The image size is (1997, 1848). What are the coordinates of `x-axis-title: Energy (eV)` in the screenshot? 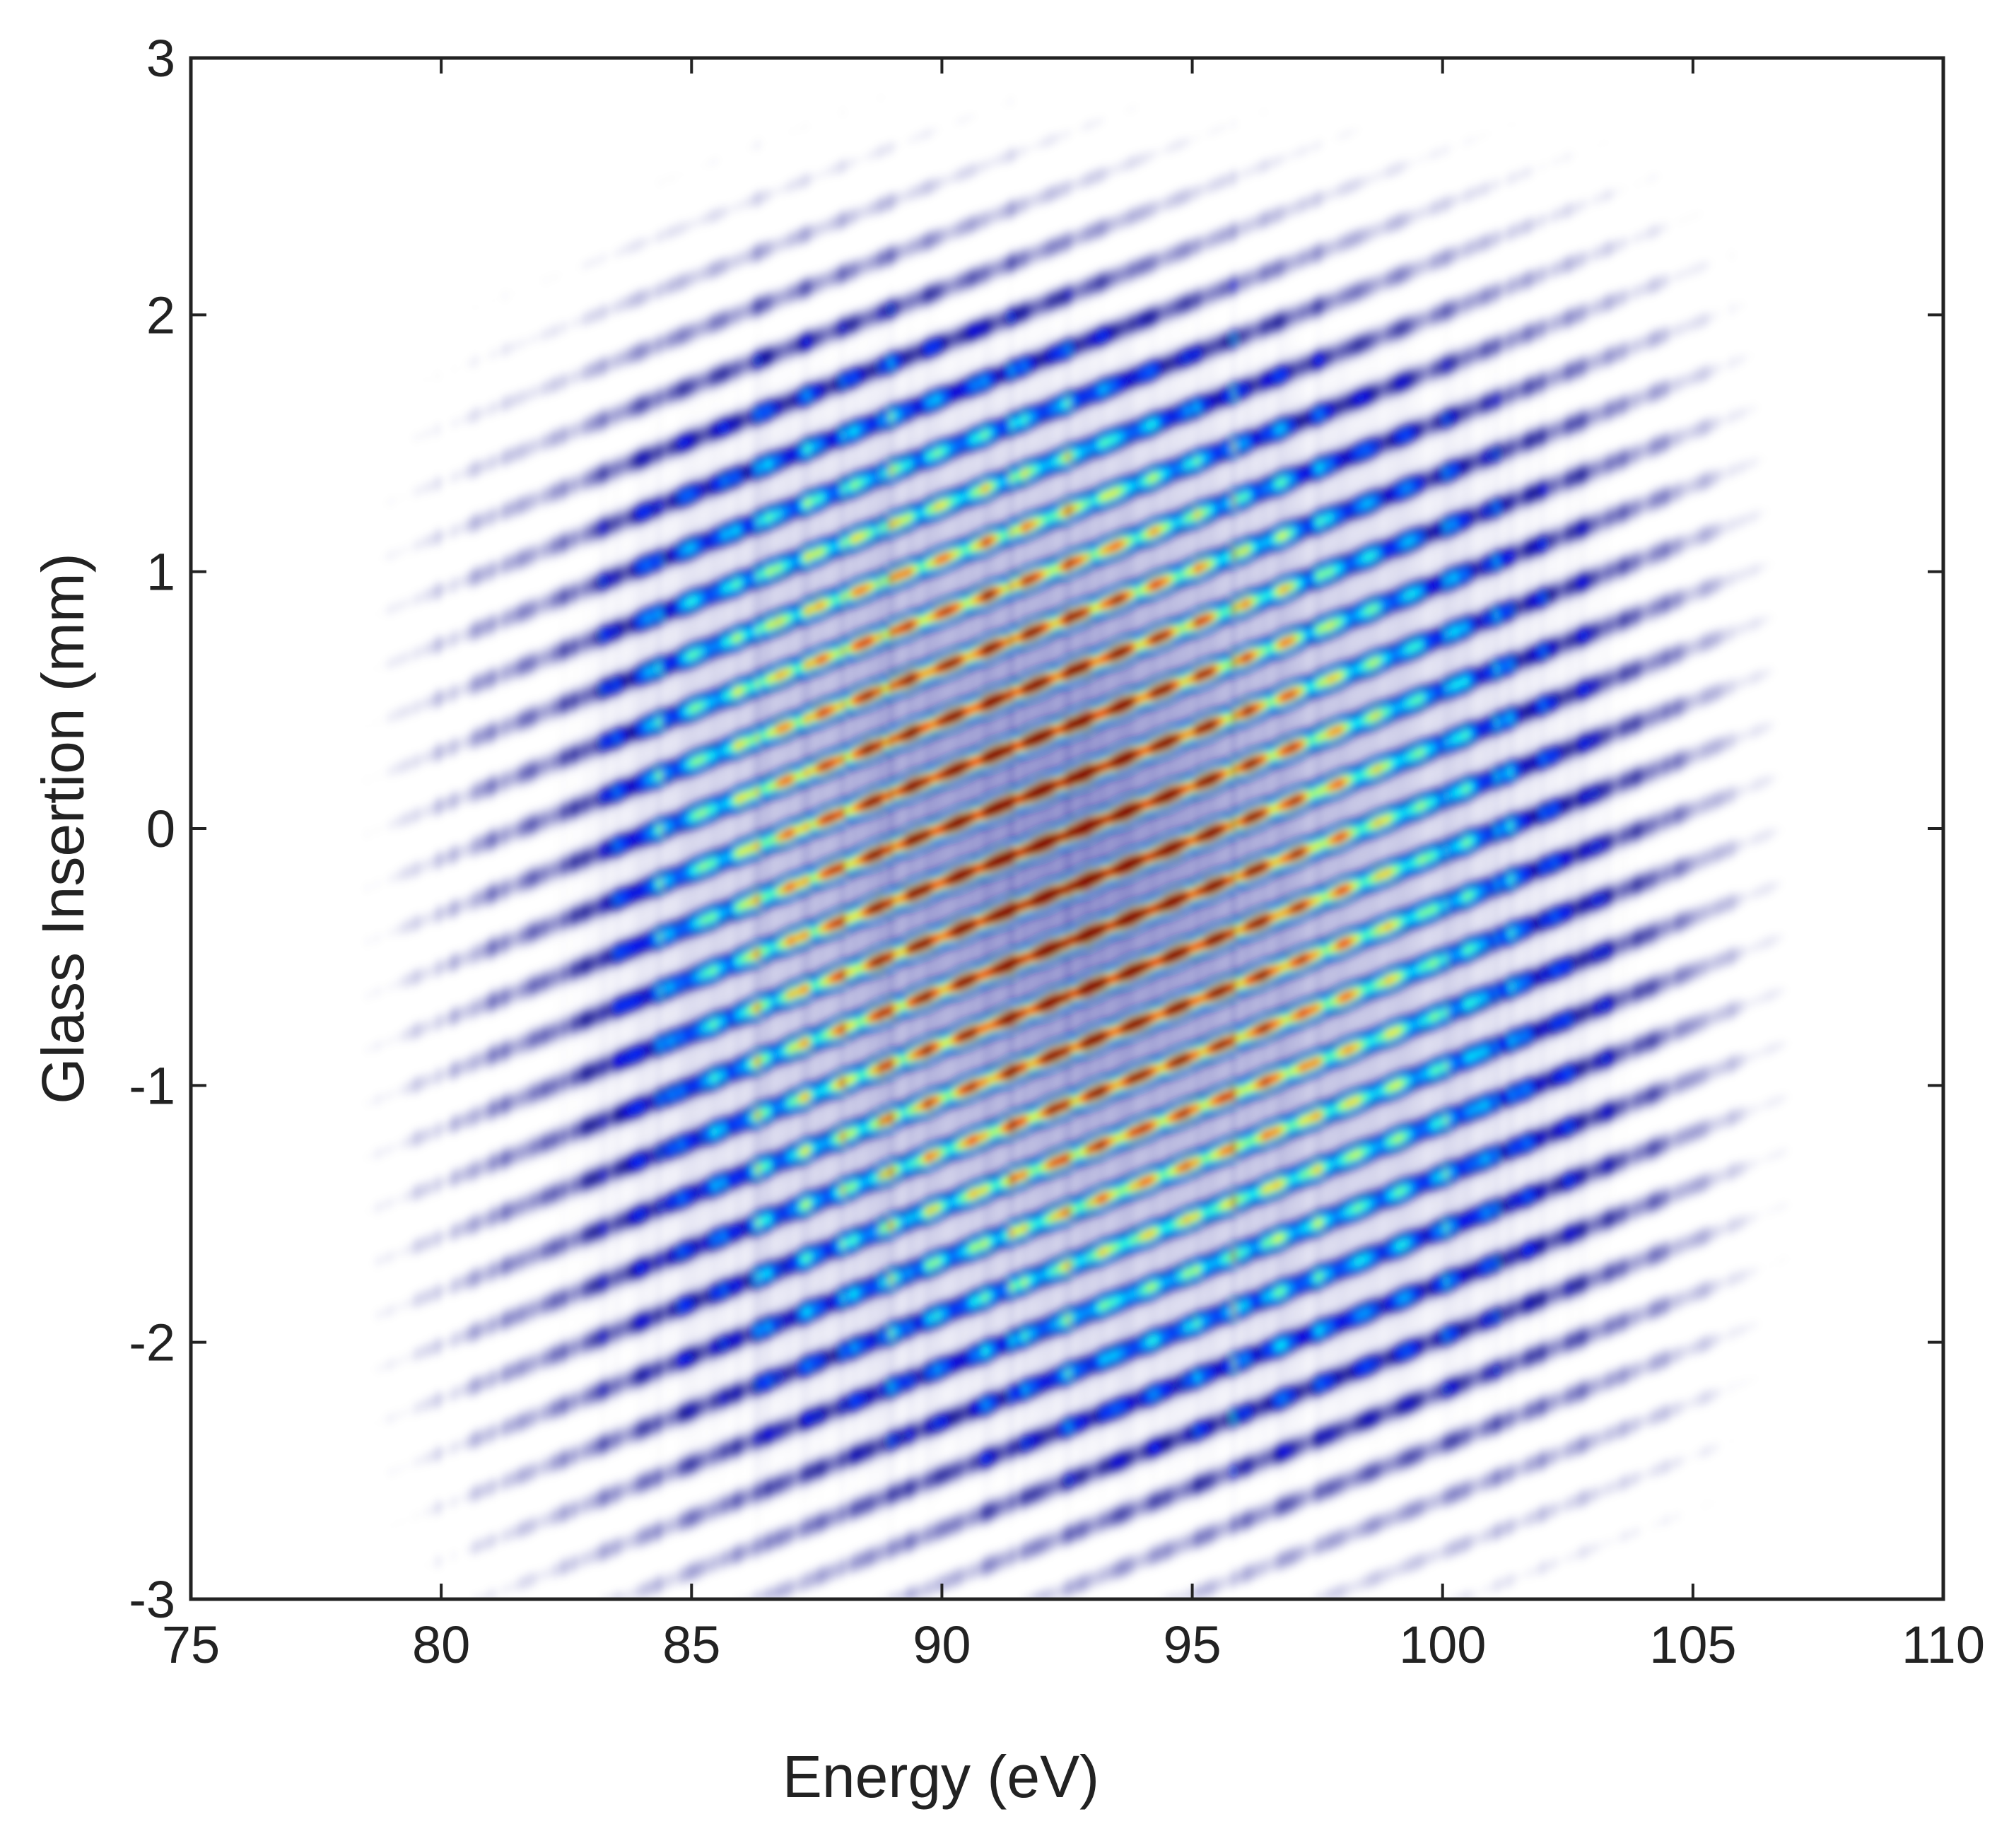 It's located at (941, 1776).